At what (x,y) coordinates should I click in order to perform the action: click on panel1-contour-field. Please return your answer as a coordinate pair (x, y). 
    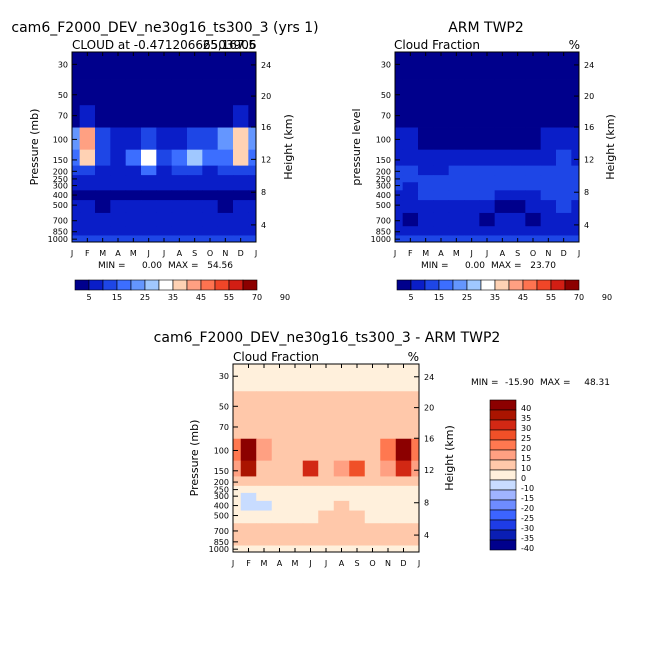
    Looking at the image, I should click on (164, 147).